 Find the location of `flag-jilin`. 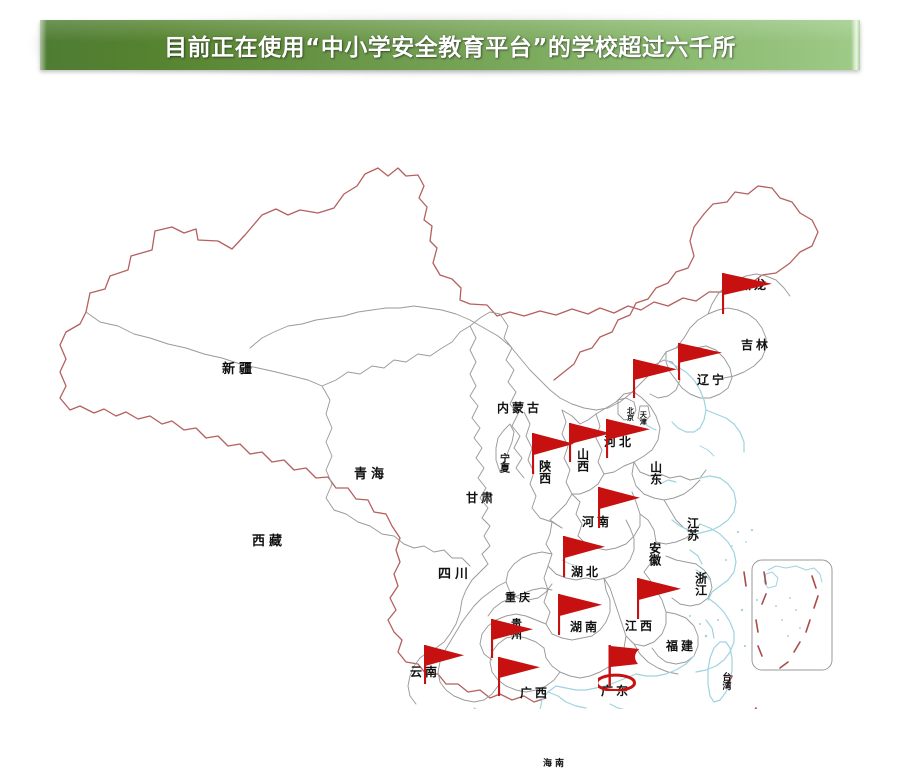

flag-jilin is located at coordinates (700, 361).